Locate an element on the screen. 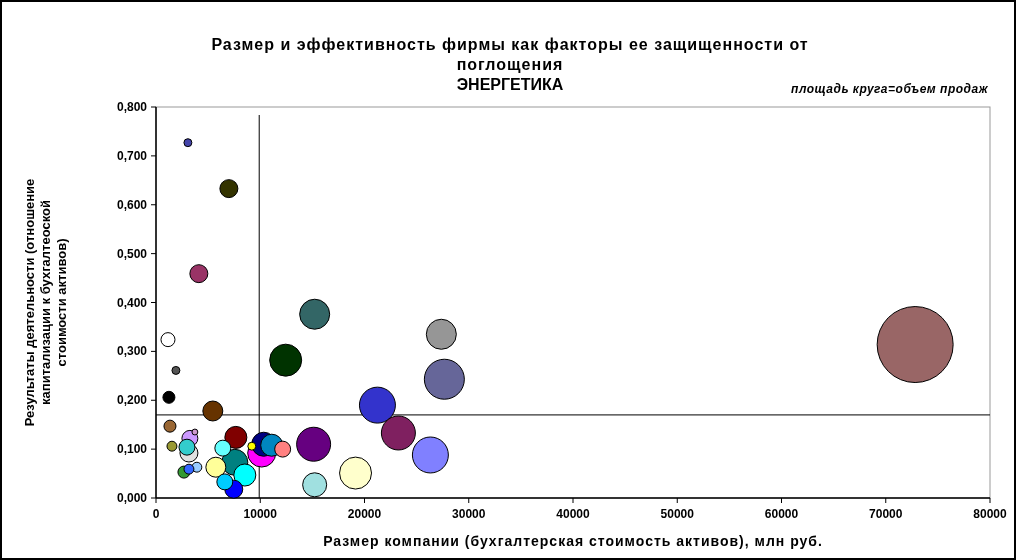 The width and height of the screenshot is (1017, 560). x-tick-label: 50000 is located at coordinates (677, 514).